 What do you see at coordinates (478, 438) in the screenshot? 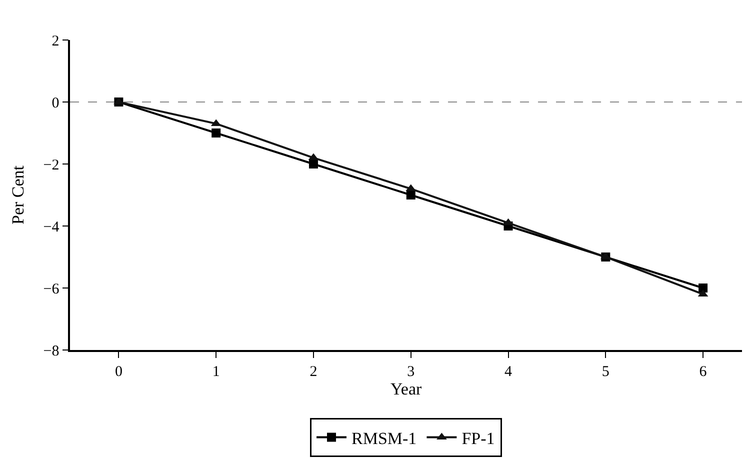
I see `legend-label: FP-1` at bounding box center [478, 438].